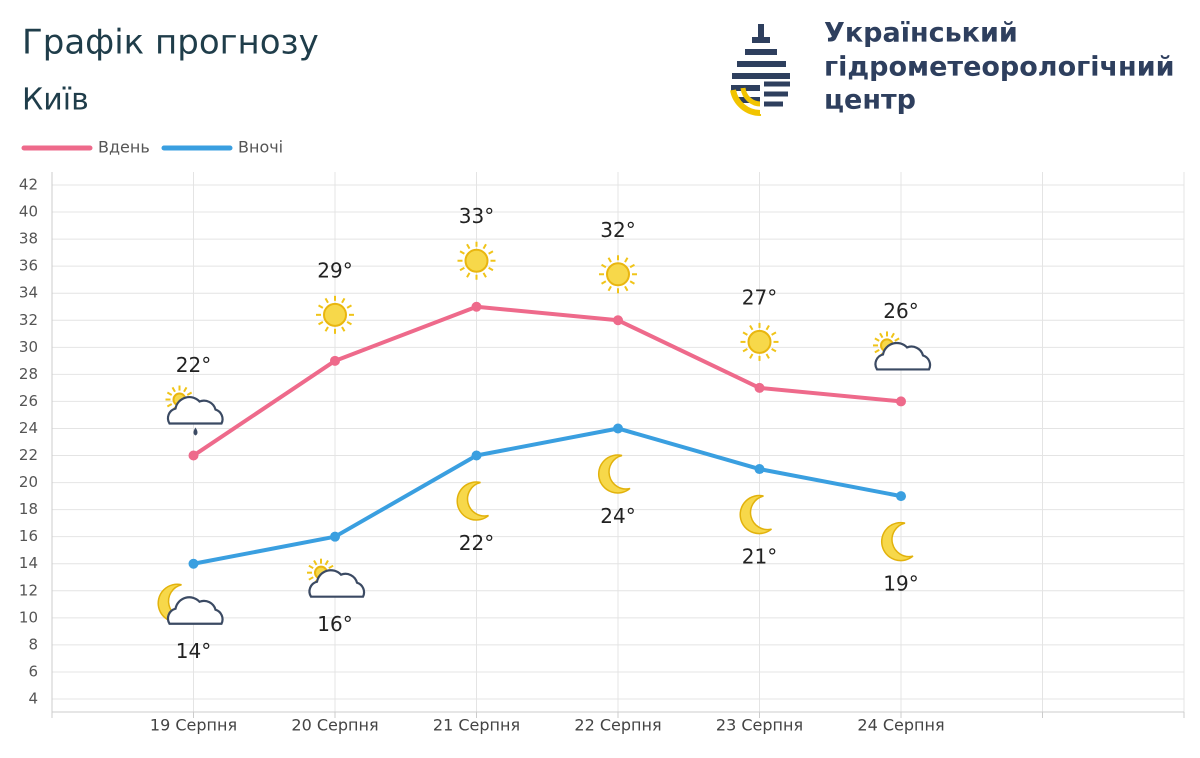 The width and height of the screenshot is (1200, 758). I want to click on value-label: 29°, so click(334, 270).